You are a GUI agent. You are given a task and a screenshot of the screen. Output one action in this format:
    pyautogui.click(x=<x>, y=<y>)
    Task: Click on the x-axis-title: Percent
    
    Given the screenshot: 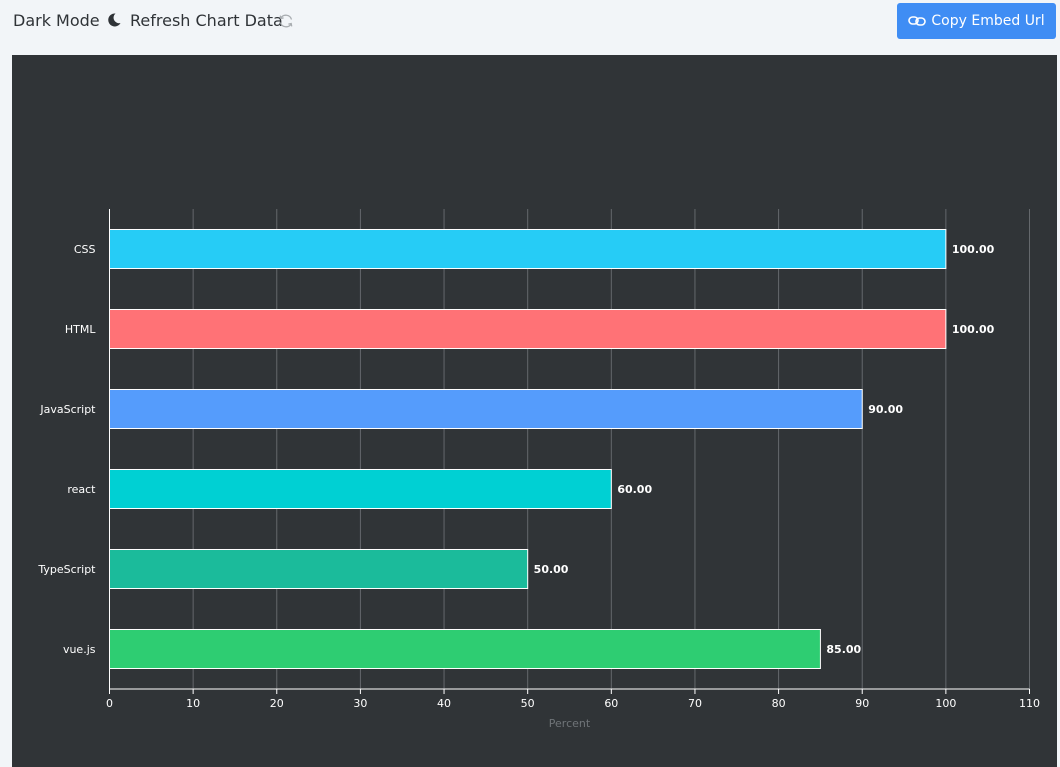 What is the action you would take?
    pyautogui.click(x=570, y=723)
    